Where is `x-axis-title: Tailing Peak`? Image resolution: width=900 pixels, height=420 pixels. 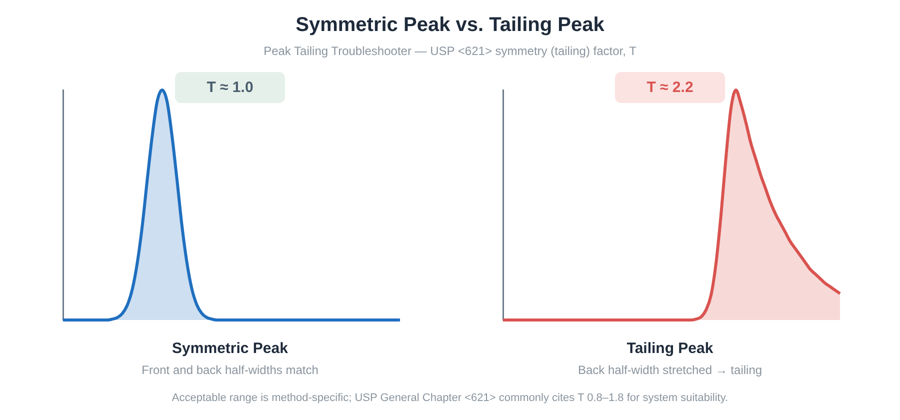 x-axis-title: Tailing Peak is located at coordinates (670, 348).